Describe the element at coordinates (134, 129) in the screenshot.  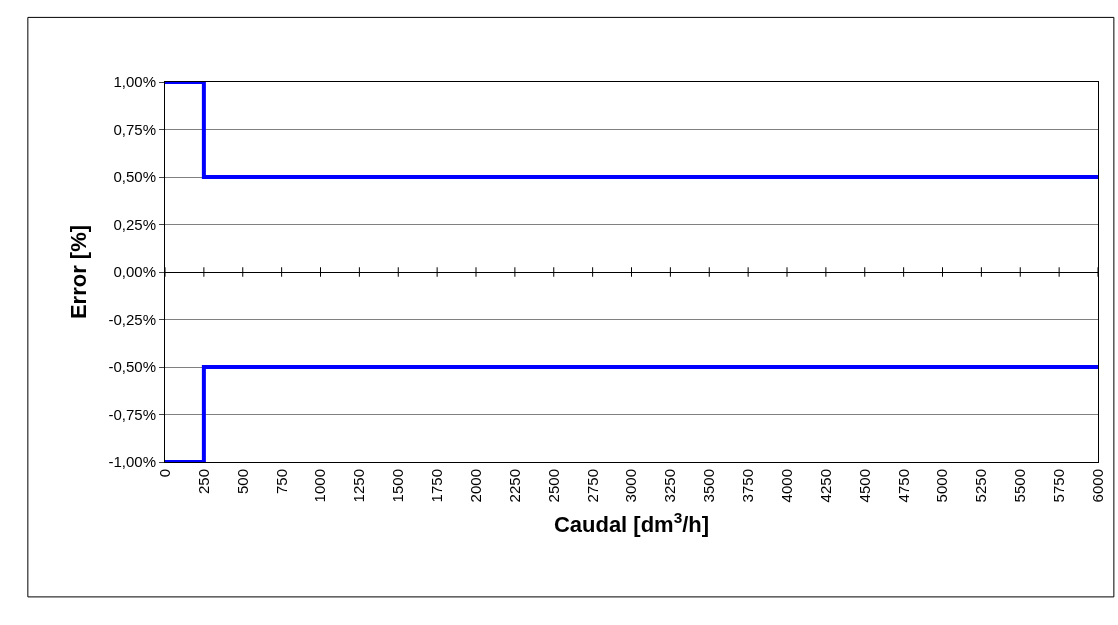
I see `y-tick-label: 0,75%` at that location.